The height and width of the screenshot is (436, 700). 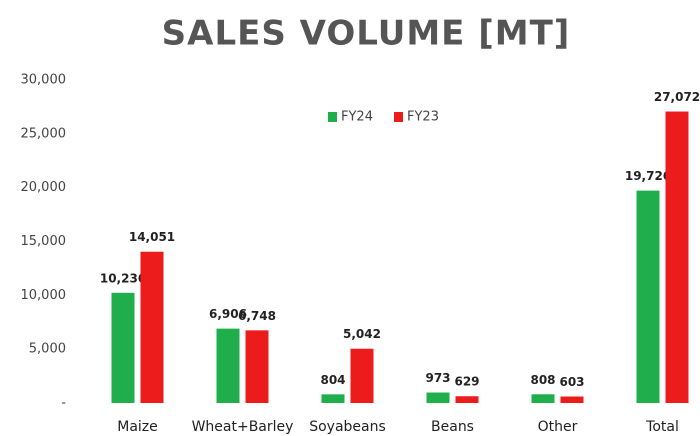 What do you see at coordinates (362, 334) in the screenshot?
I see `value-label: 5,042` at bounding box center [362, 334].